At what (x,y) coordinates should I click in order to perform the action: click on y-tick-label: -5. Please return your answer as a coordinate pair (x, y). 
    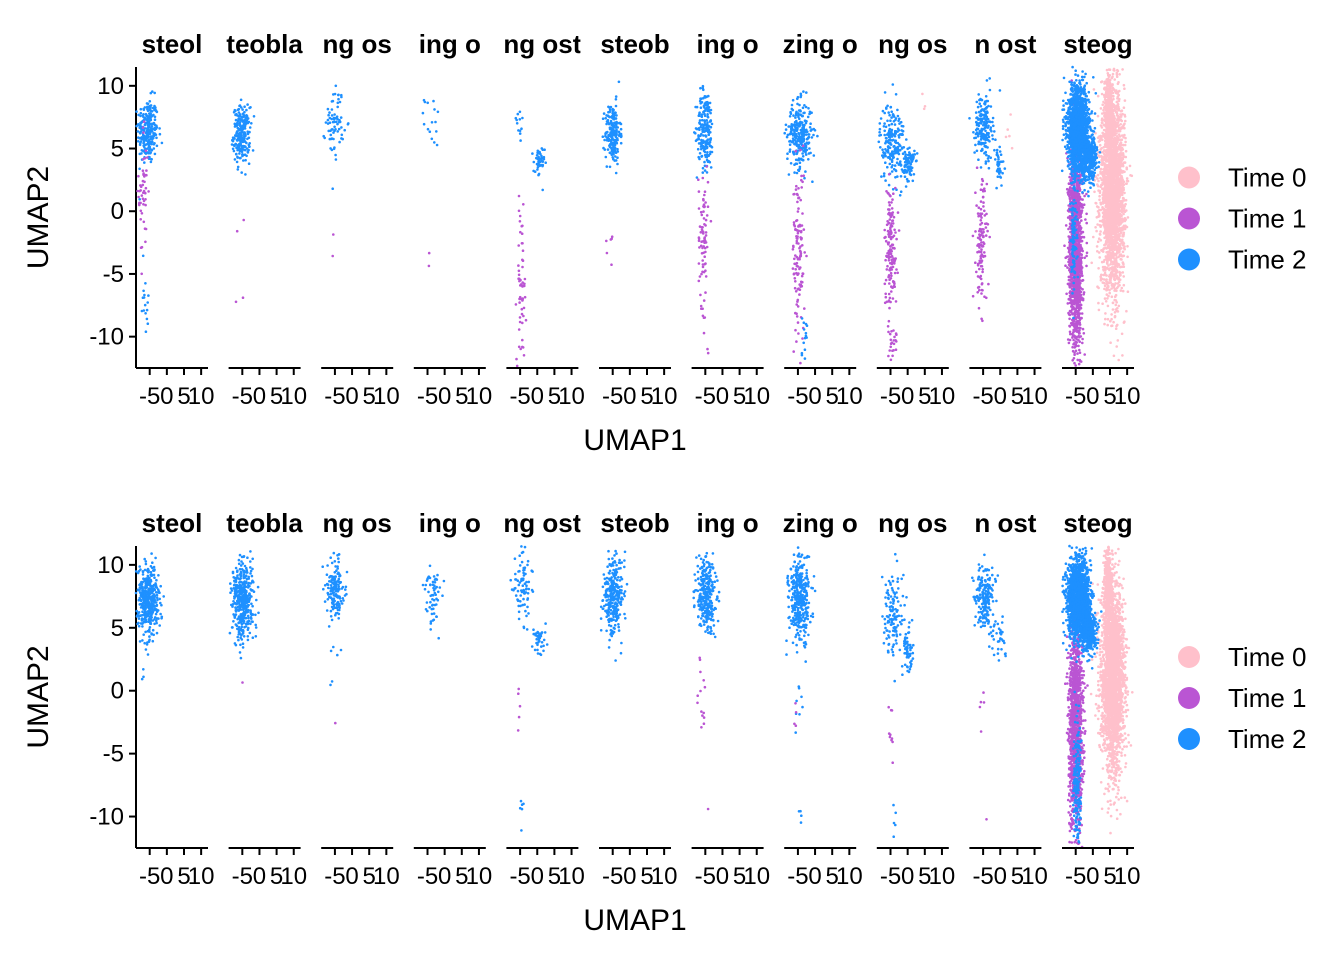
    Looking at the image, I should click on (113, 274).